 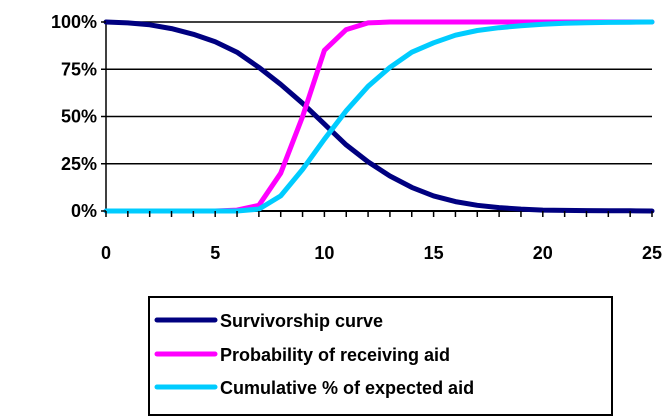 I want to click on x-tick-label: 20, so click(x=543, y=253).